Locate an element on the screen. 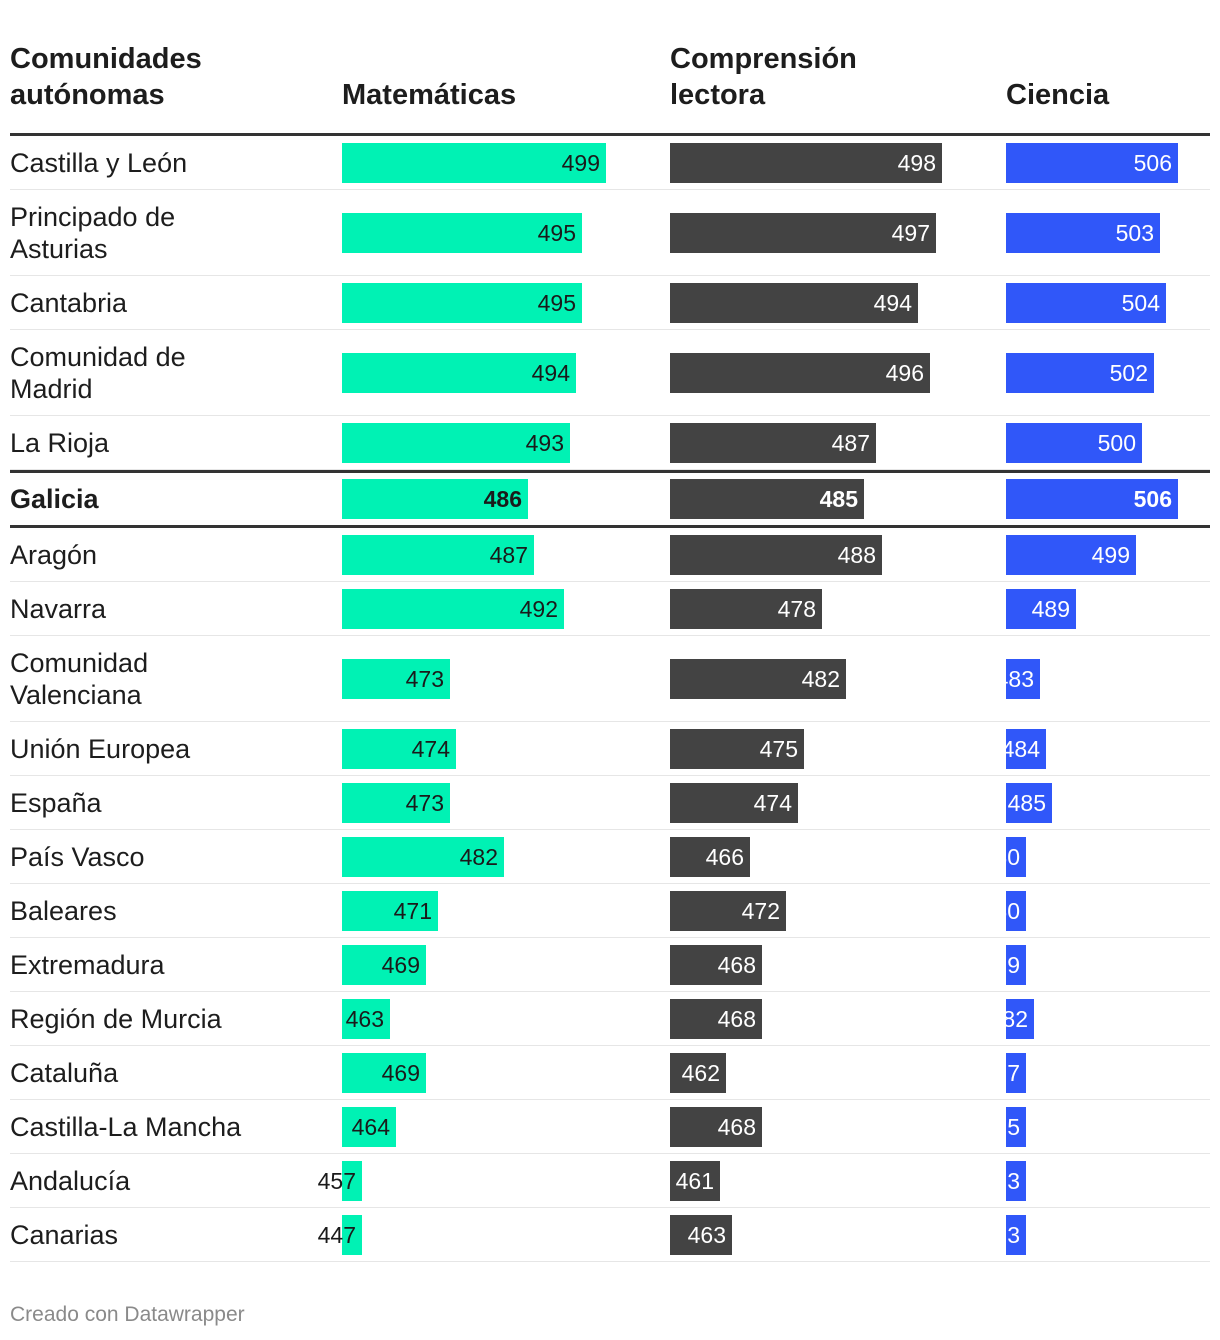  reading-bar: 472 is located at coordinates (728, 910).